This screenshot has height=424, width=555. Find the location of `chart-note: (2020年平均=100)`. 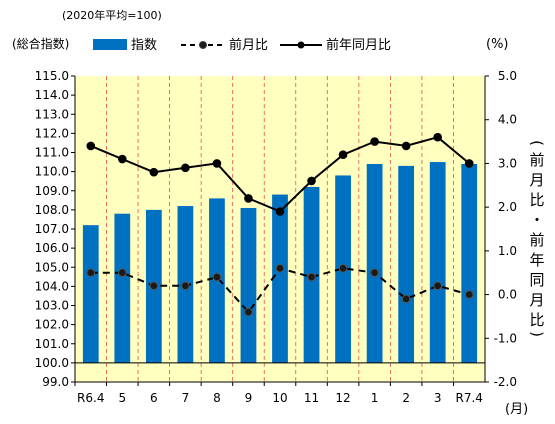

chart-note: (2020年平均=100) is located at coordinates (112, 15).